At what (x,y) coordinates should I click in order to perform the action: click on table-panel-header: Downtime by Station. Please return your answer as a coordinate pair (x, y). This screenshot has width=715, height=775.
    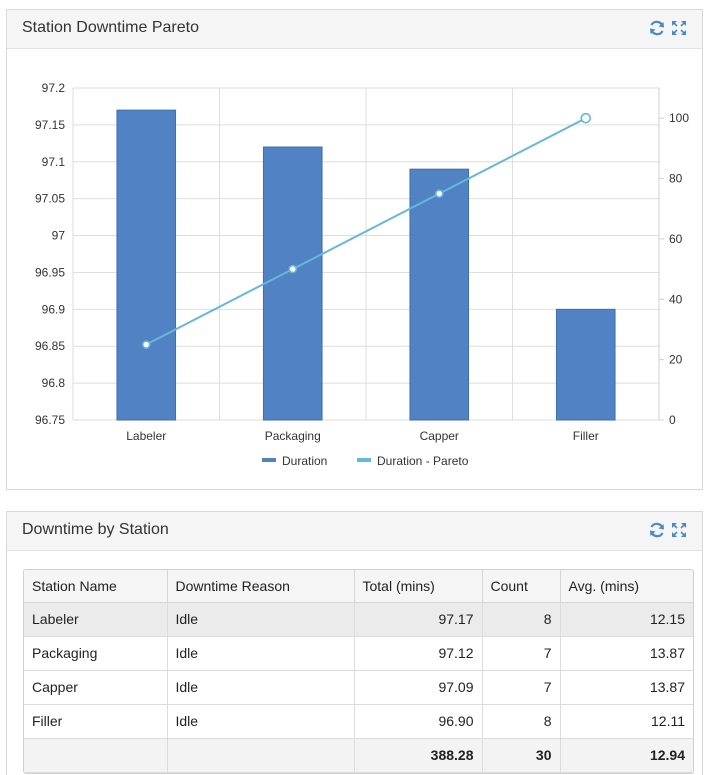
    Looking at the image, I should click on (354, 531).